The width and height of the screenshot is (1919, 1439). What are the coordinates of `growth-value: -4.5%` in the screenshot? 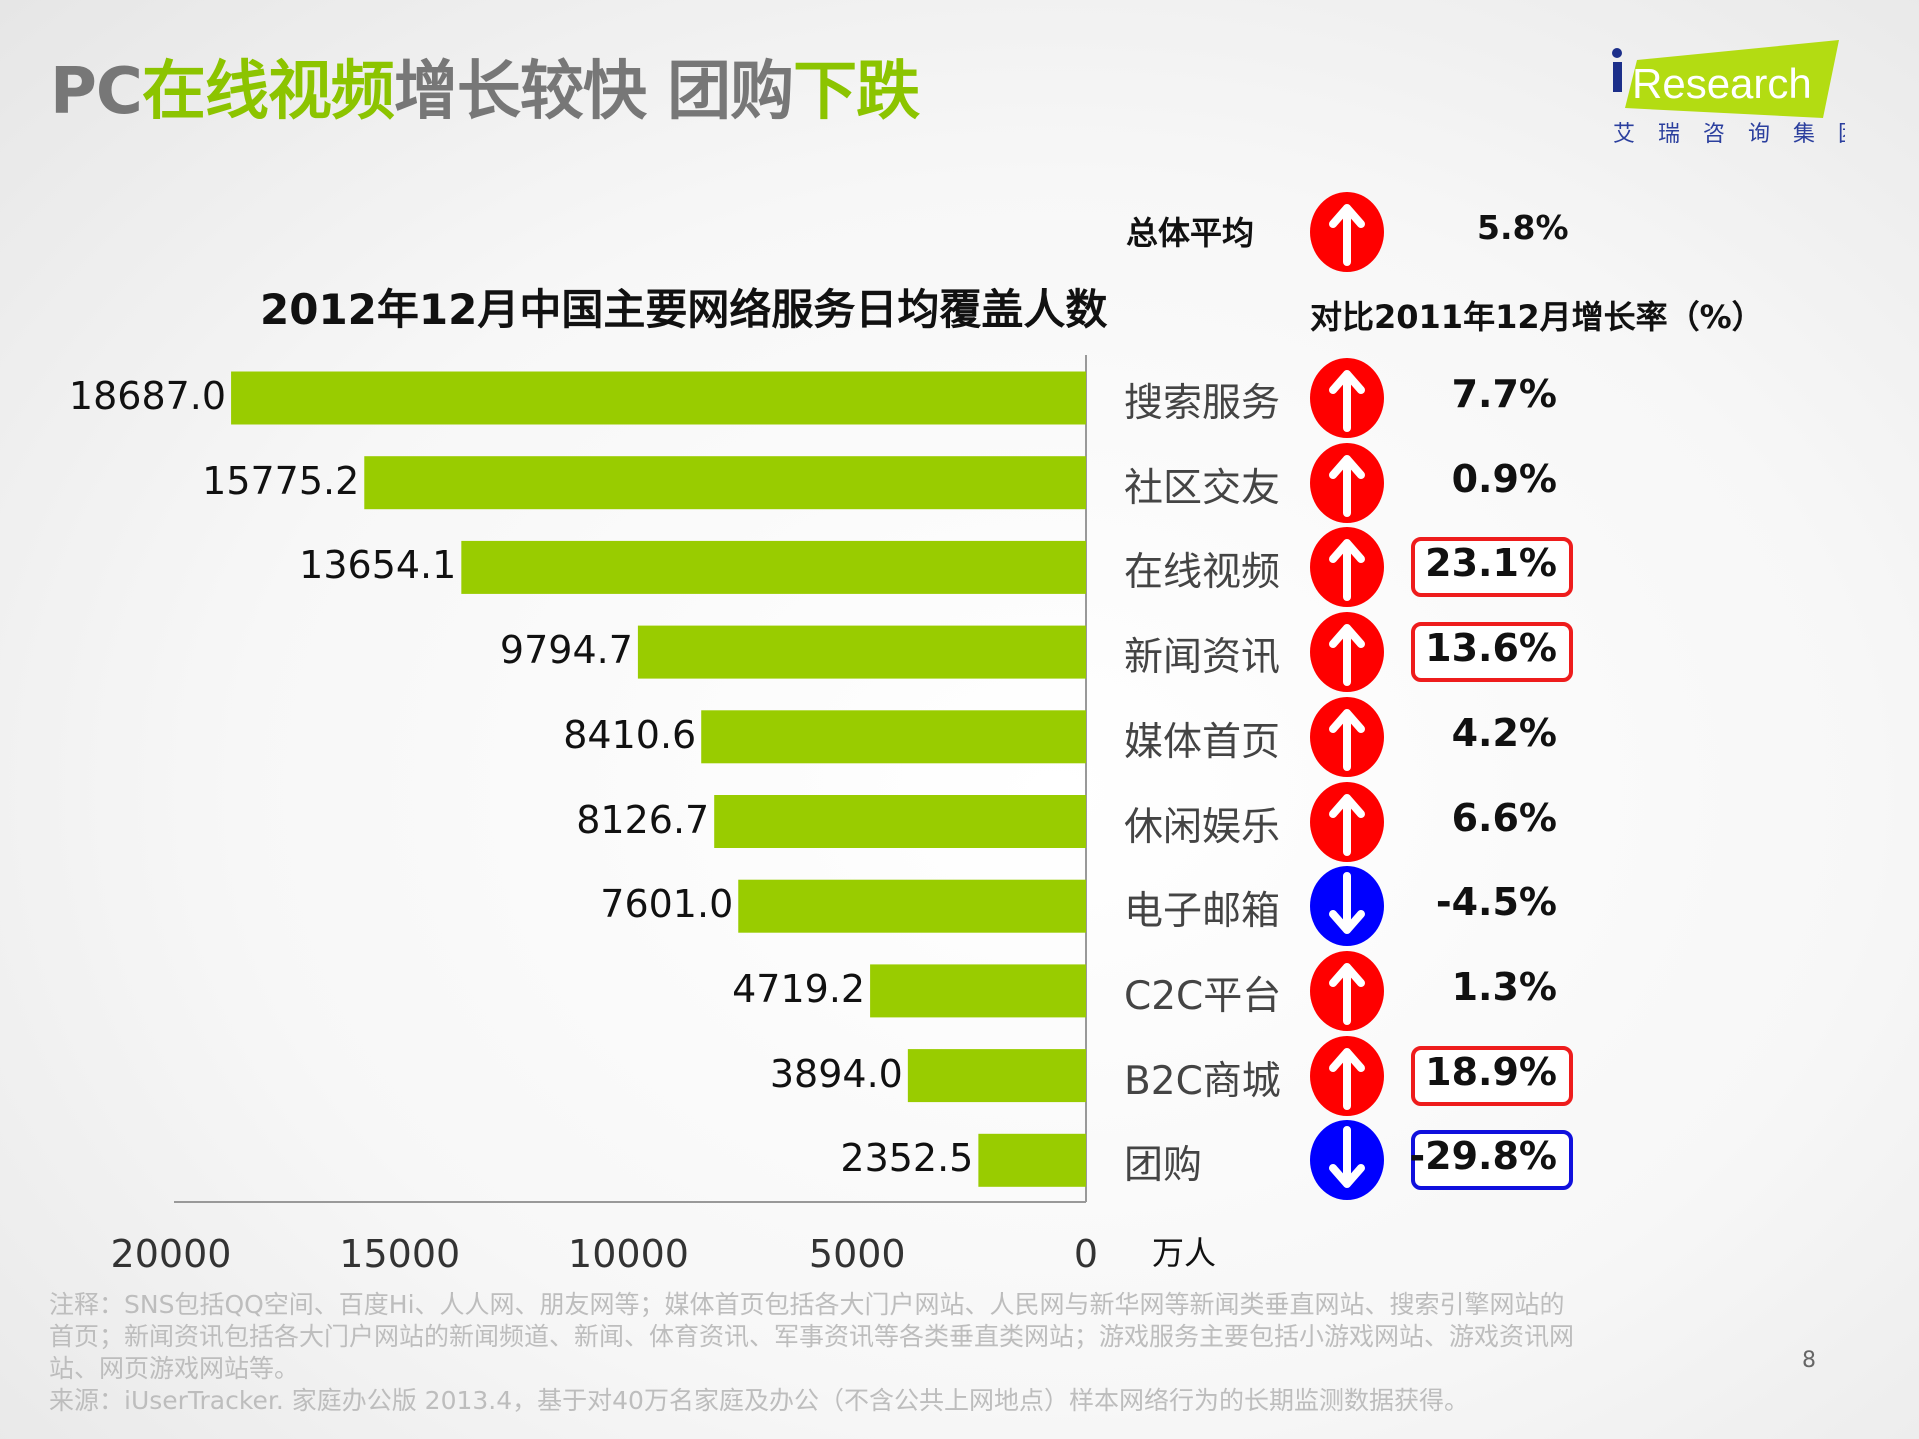 It's located at (1496, 902).